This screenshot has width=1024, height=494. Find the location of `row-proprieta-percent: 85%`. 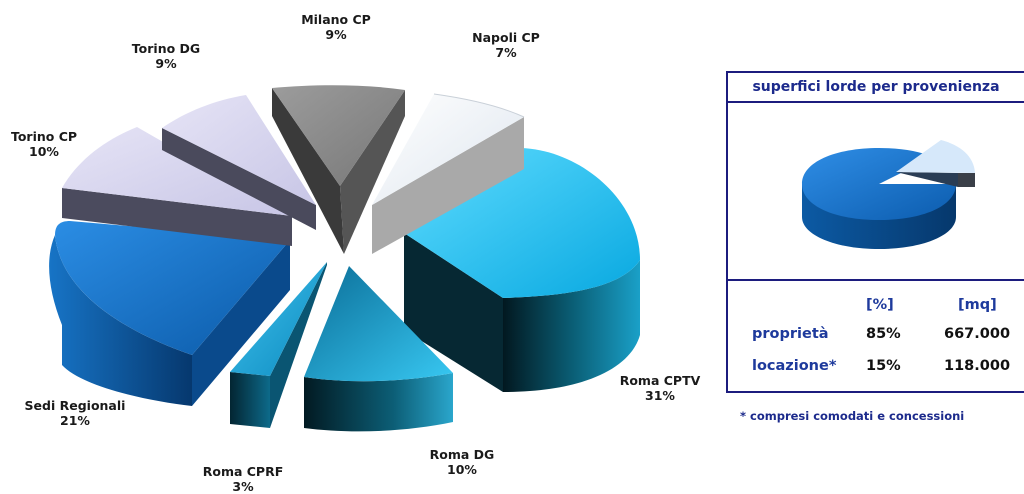

row-proprieta-percent: 85% is located at coordinates (883, 334).